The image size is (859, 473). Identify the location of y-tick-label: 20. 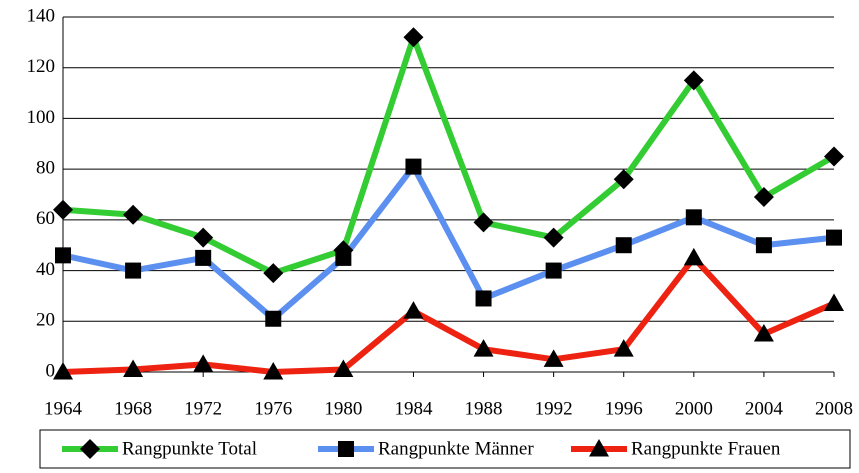
(45, 320).